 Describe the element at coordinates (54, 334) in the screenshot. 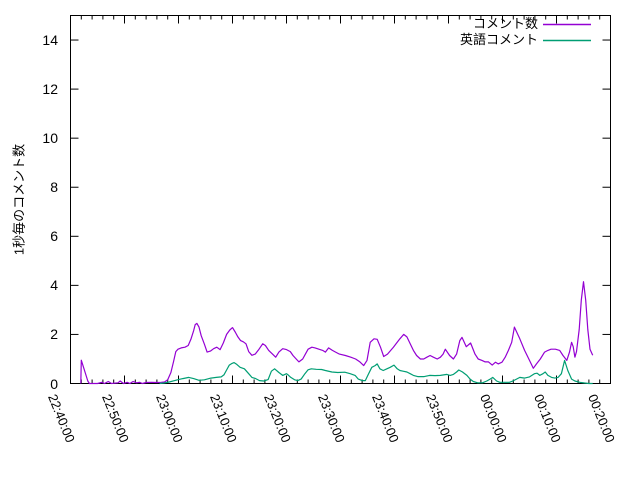

I see `y-tick-label: 2` at that location.